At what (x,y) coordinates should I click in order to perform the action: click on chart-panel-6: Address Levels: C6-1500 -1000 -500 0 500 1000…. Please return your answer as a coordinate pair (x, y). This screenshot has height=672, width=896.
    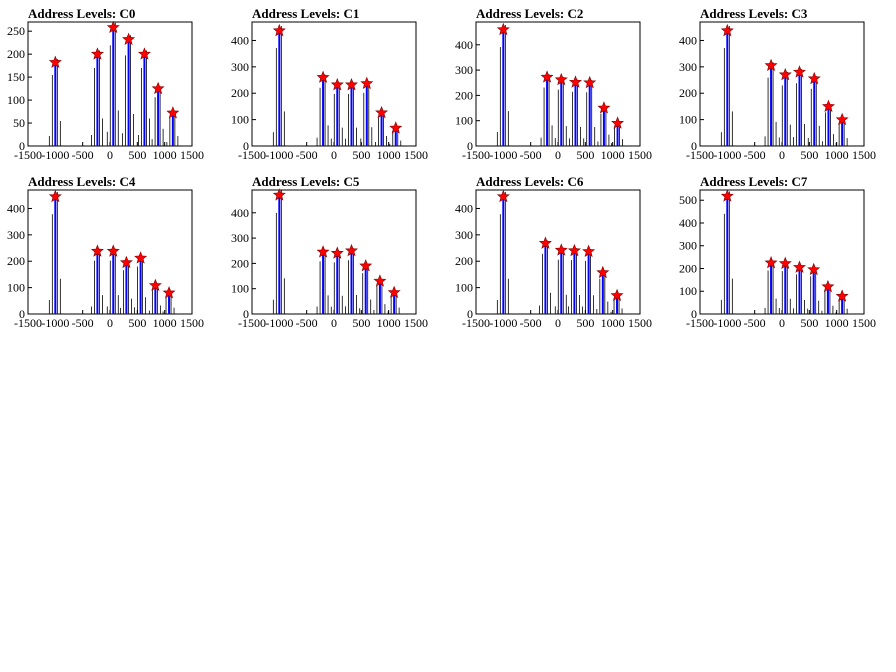
    Looking at the image, I should click on (553, 252).